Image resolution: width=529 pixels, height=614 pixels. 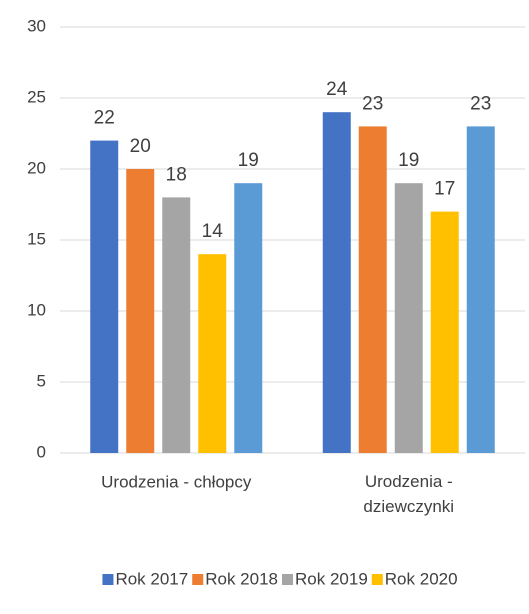 I want to click on data-label: 20, so click(x=140, y=146).